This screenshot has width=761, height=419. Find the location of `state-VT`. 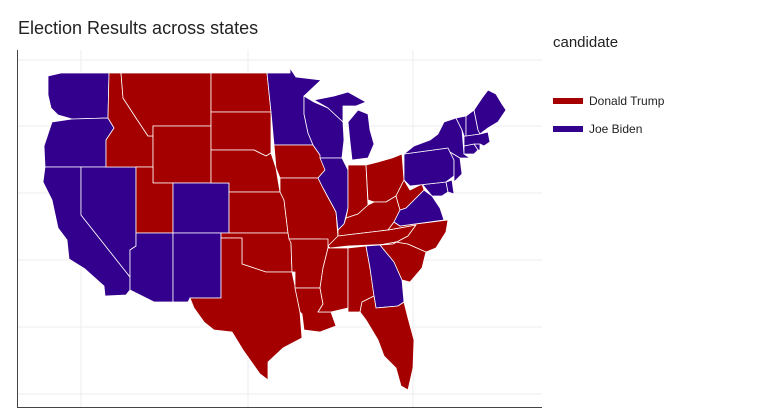

state-VT is located at coordinates (461, 126).